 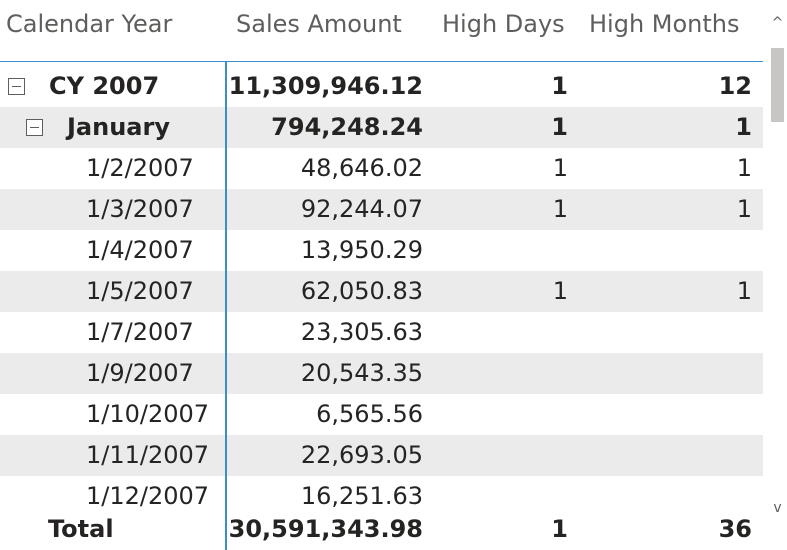 I want to click on date-row: 1/11/2007 22,693.05, so click(x=381, y=455).